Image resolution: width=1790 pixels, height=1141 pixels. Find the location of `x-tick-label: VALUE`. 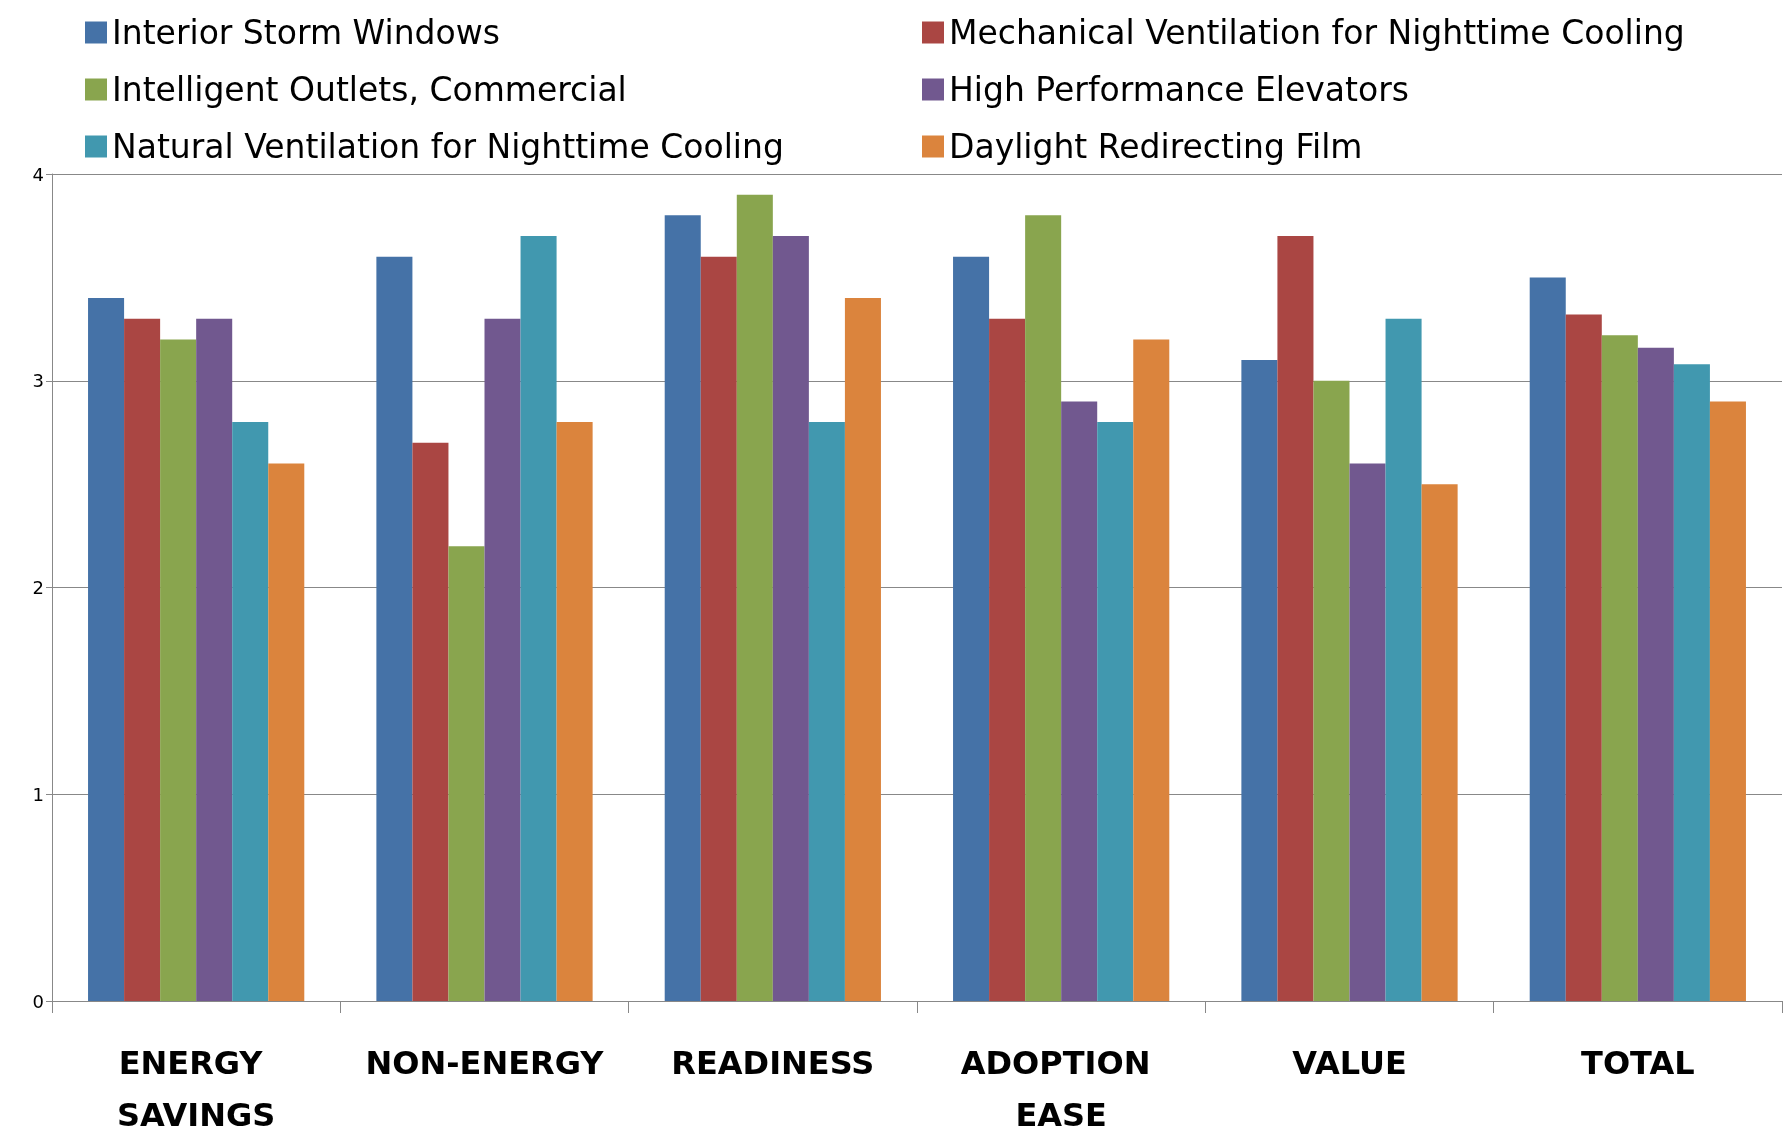

x-tick-label: VALUE is located at coordinates (1349, 1063).